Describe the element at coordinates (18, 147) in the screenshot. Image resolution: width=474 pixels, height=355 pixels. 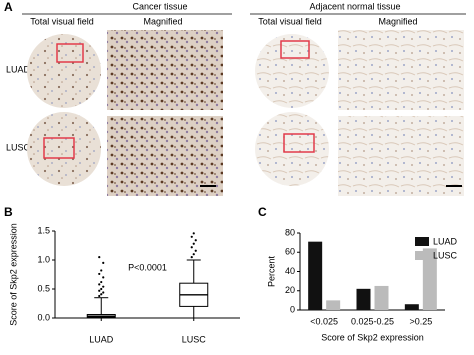
I see `row-label: LUSC` at that location.